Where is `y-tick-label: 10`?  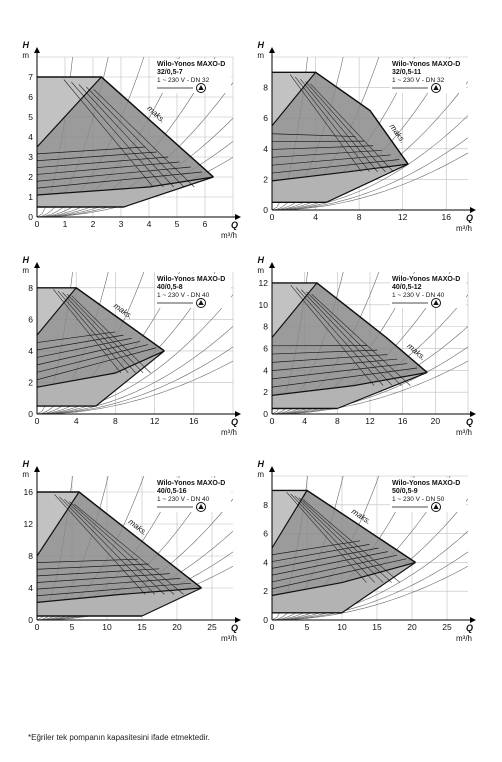 y-tick-label: 10 is located at coordinates (264, 305).